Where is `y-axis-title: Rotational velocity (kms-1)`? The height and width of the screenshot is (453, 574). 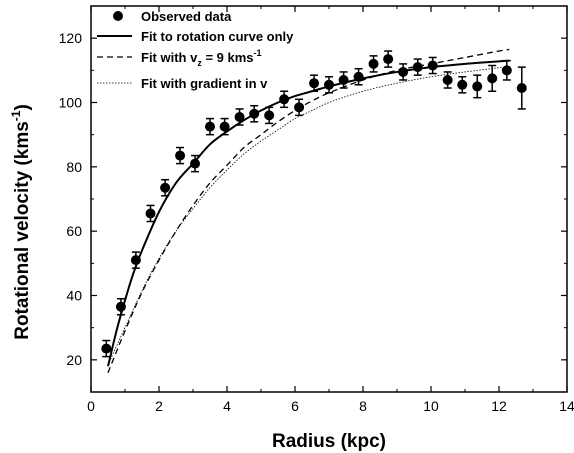
y-axis-title: Rotational velocity (kms-1) is located at coordinates (21, 222).